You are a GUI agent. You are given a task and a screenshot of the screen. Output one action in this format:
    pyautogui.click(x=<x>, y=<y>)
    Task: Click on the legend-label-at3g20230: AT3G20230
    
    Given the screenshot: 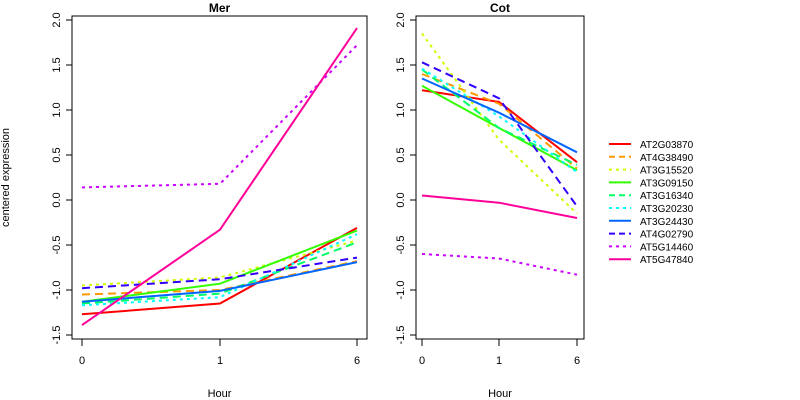 What is the action you would take?
    pyautogui.click(x=667, y=209)
    